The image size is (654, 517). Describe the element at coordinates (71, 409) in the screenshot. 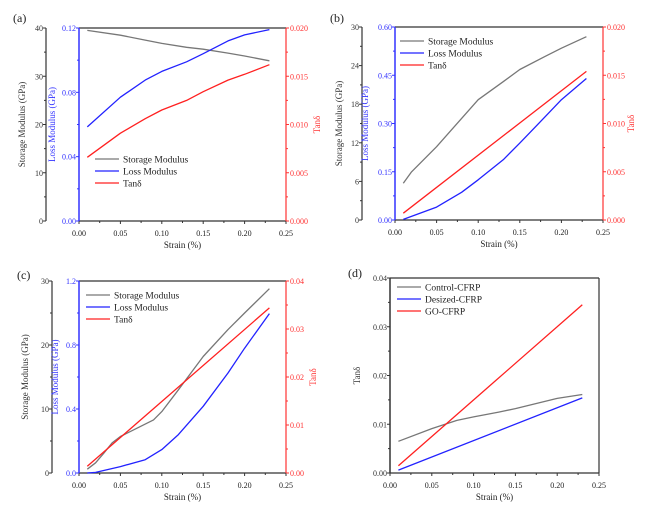

I see `loss-tick-label: 0.4` at that location.